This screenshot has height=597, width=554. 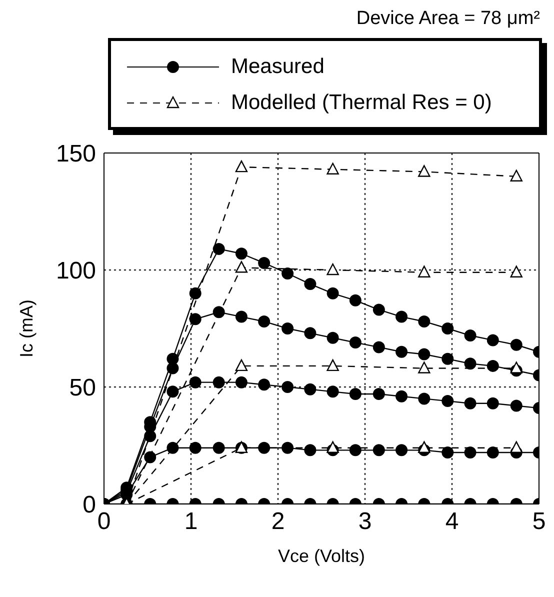 I want to click on x-tick-label: 4, so click(x=452, y=522).